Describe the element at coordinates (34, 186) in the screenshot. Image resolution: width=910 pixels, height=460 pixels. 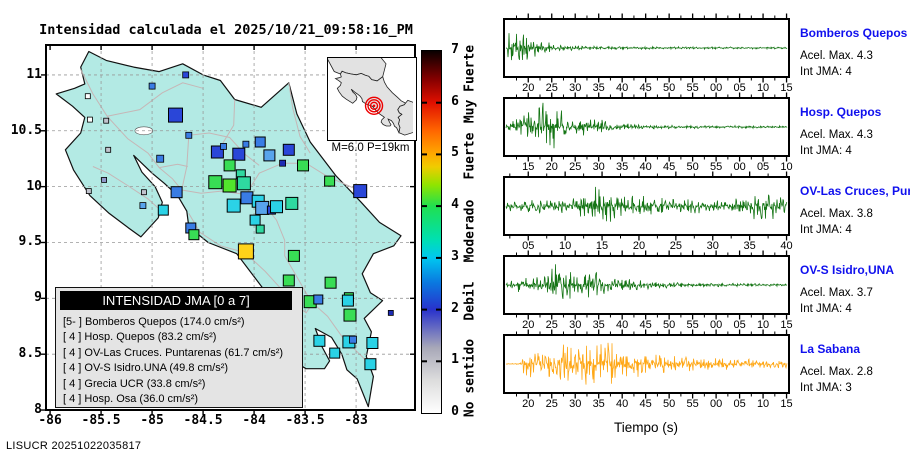
I see `lat-tick-label: 10` at that location.